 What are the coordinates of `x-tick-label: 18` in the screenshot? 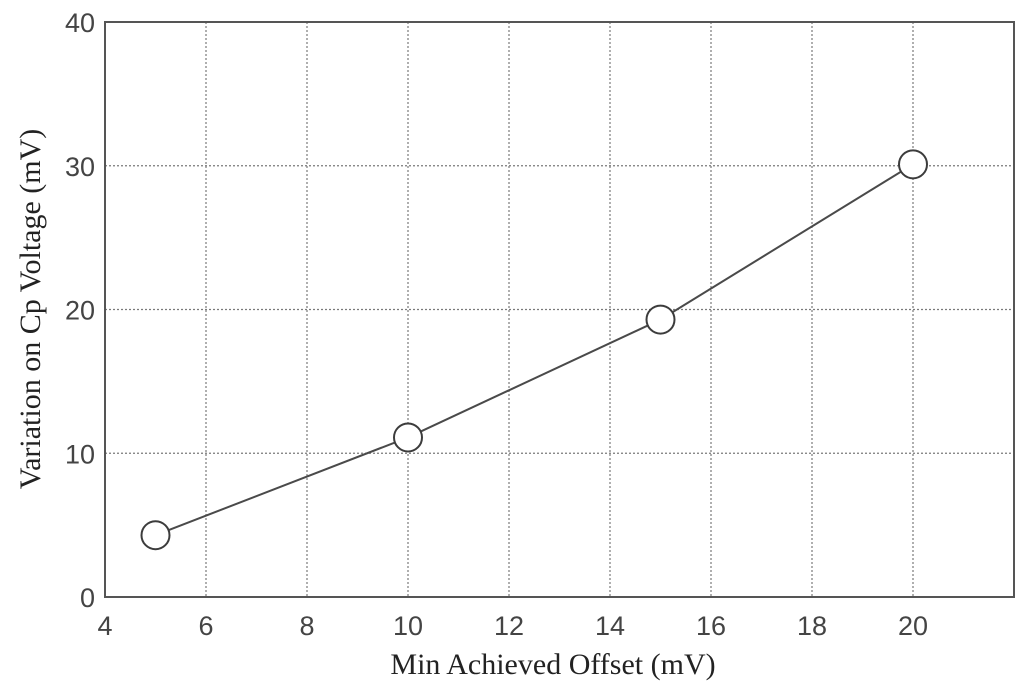 It's located at (812, 626).